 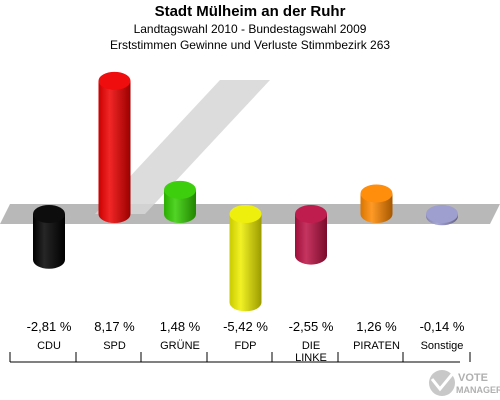 I want to click on value-label: 1,48 %, so click(x=180, y=326).